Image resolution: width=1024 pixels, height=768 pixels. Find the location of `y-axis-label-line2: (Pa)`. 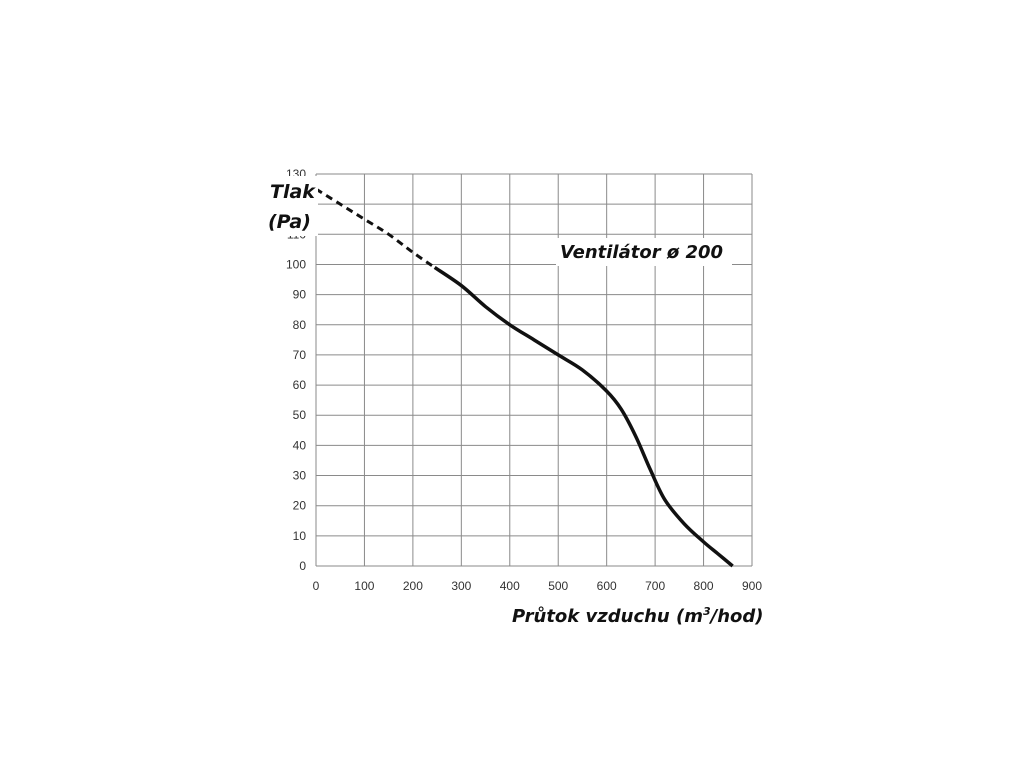

y-axis-label-line2: (Pa) is located at coordinates (289, 222).